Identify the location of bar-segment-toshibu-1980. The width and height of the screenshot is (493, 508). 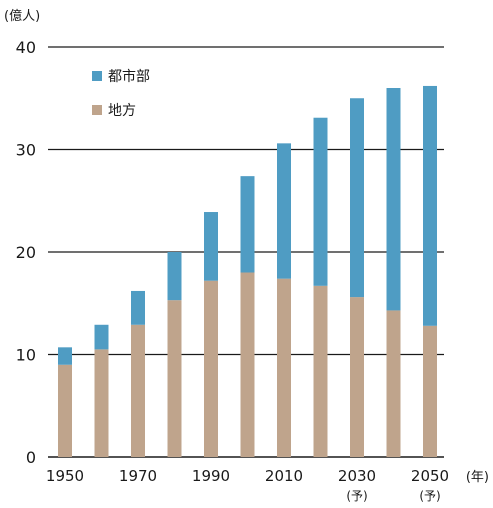
(174, 276).